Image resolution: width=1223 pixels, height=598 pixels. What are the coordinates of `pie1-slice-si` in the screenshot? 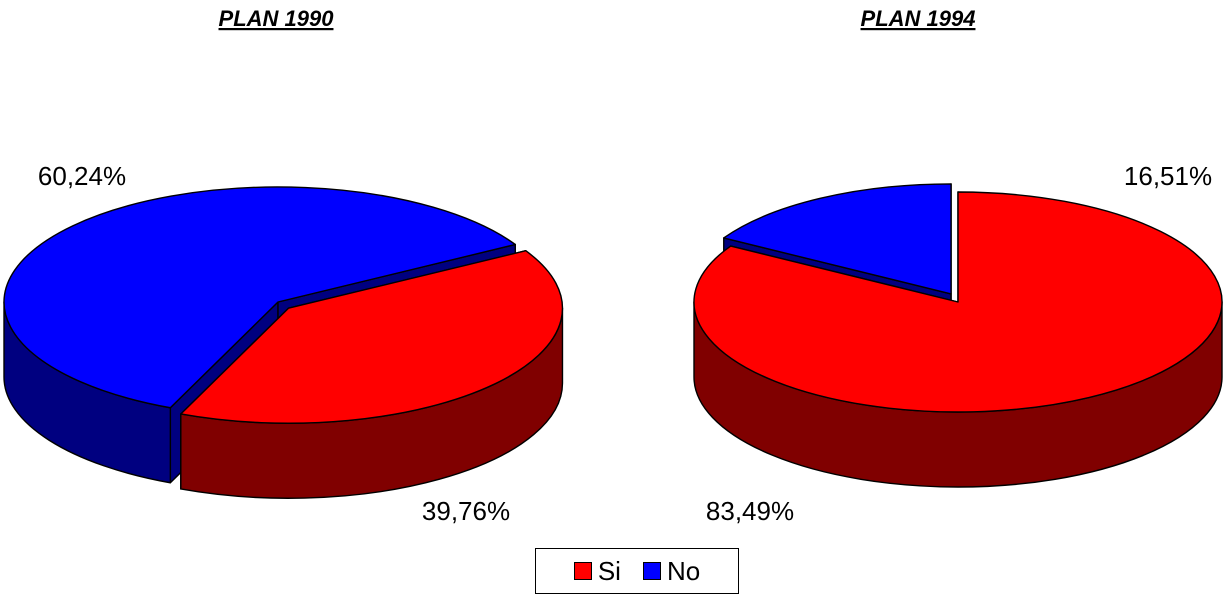 It's located at (372, 374).